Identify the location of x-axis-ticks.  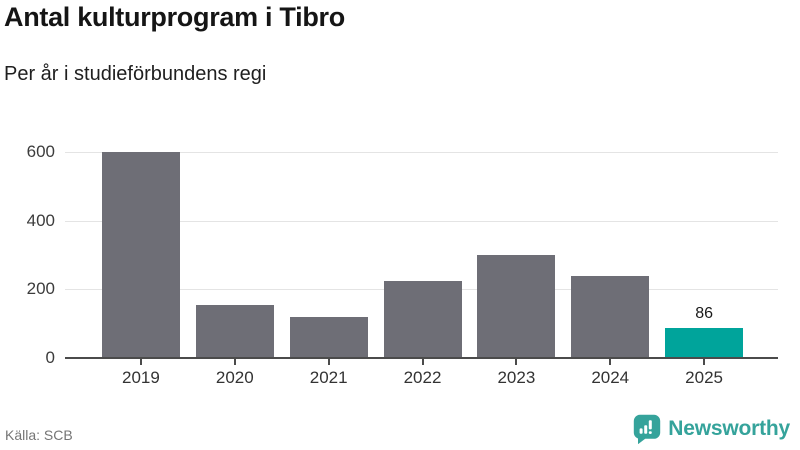
(422, 362).